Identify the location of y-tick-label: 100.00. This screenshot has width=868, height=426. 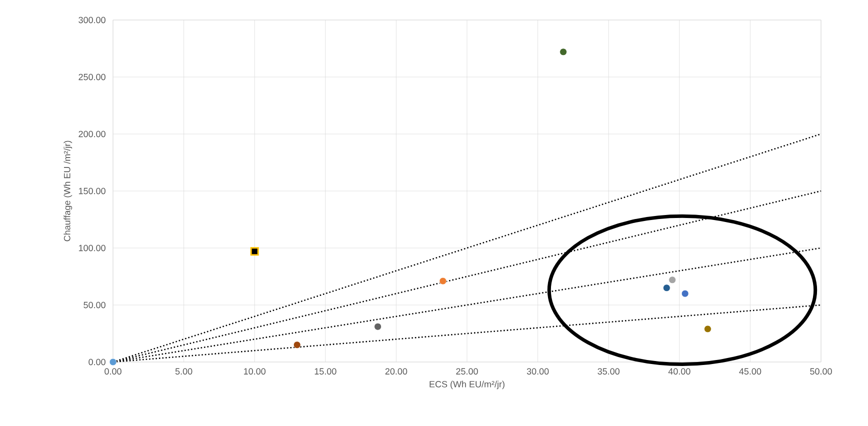
(92, 248).